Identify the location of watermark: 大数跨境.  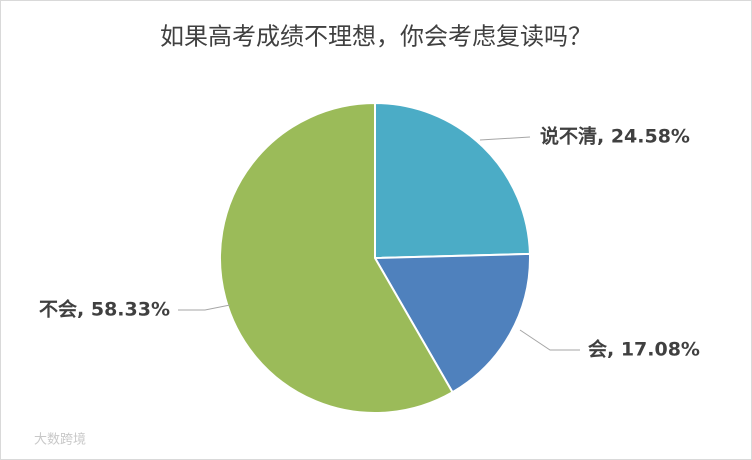
(60, 440).